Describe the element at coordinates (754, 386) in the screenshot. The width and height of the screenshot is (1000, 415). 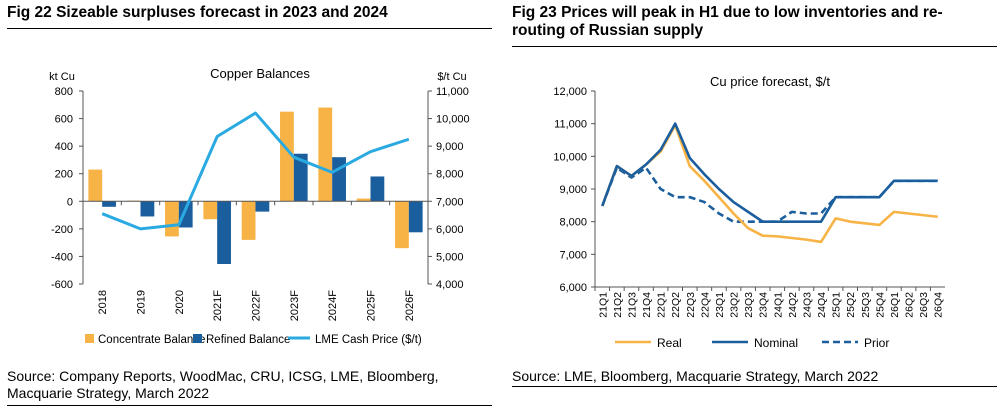
I see `fig23-bottom-rule` at that location.